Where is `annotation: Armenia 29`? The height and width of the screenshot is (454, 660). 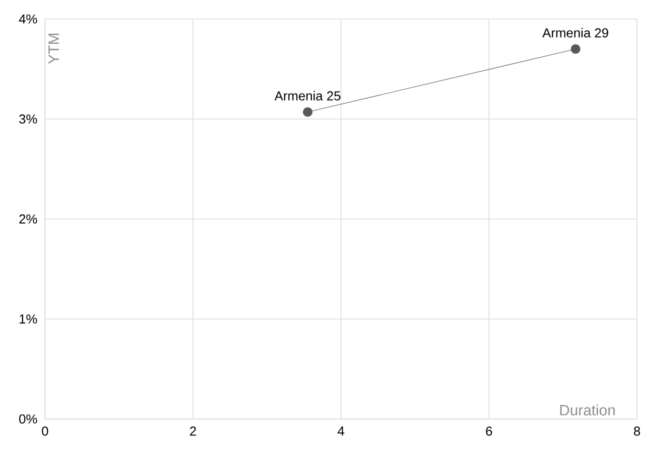
annotation: Armenia 29 is located at coordinates (575, 33).